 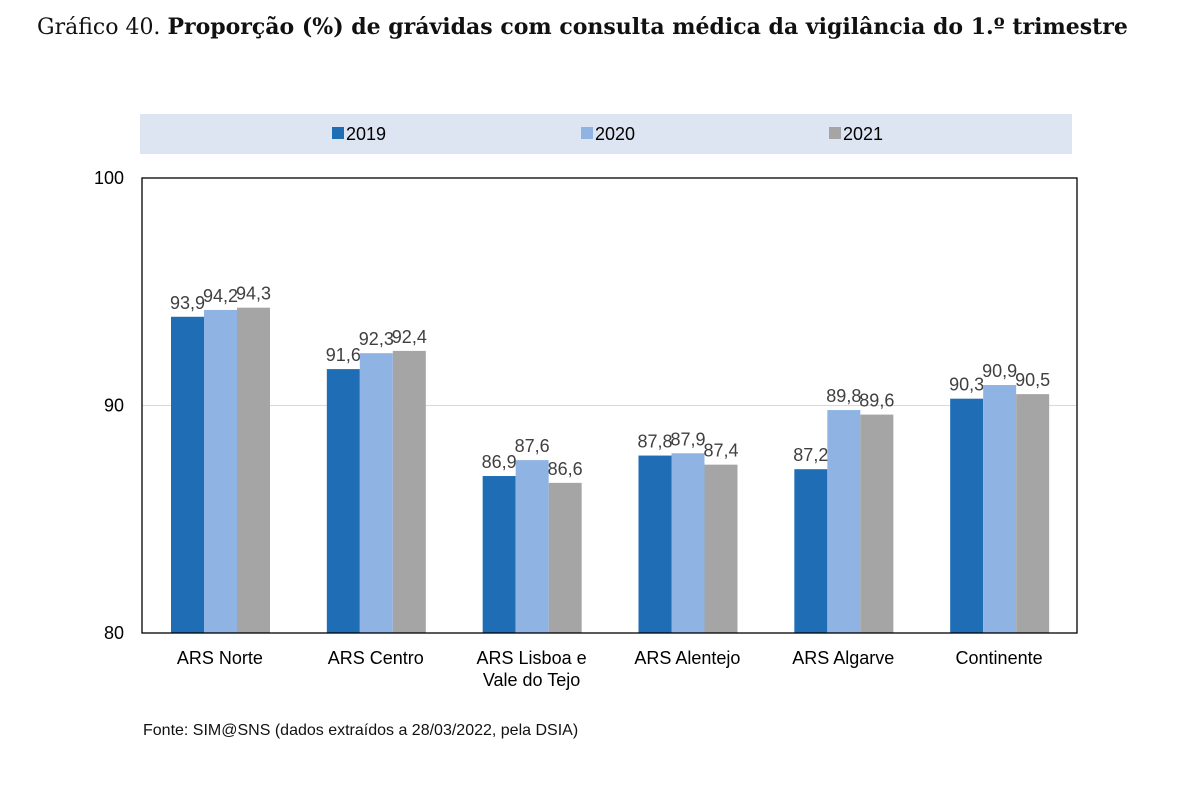 What do you see at coordinates (863, 134) in the screenshot?
I see `legend-label-2021: 2021` at bounding box center [863, 134].